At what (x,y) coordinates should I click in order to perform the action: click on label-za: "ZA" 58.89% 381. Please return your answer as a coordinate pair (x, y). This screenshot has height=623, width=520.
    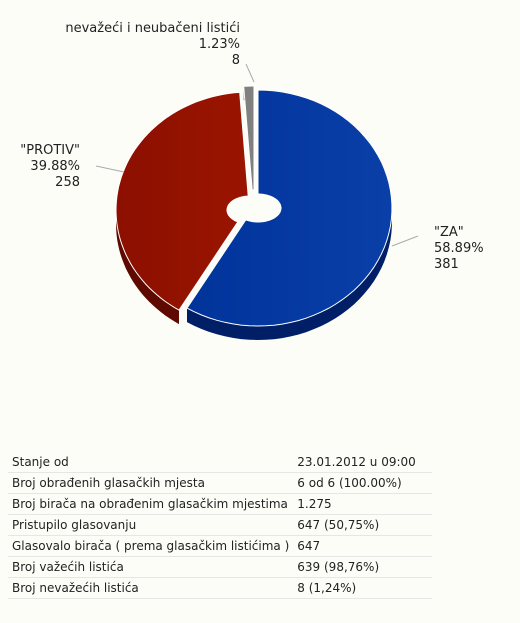
    Looking at the image, I should click on (459, 248).